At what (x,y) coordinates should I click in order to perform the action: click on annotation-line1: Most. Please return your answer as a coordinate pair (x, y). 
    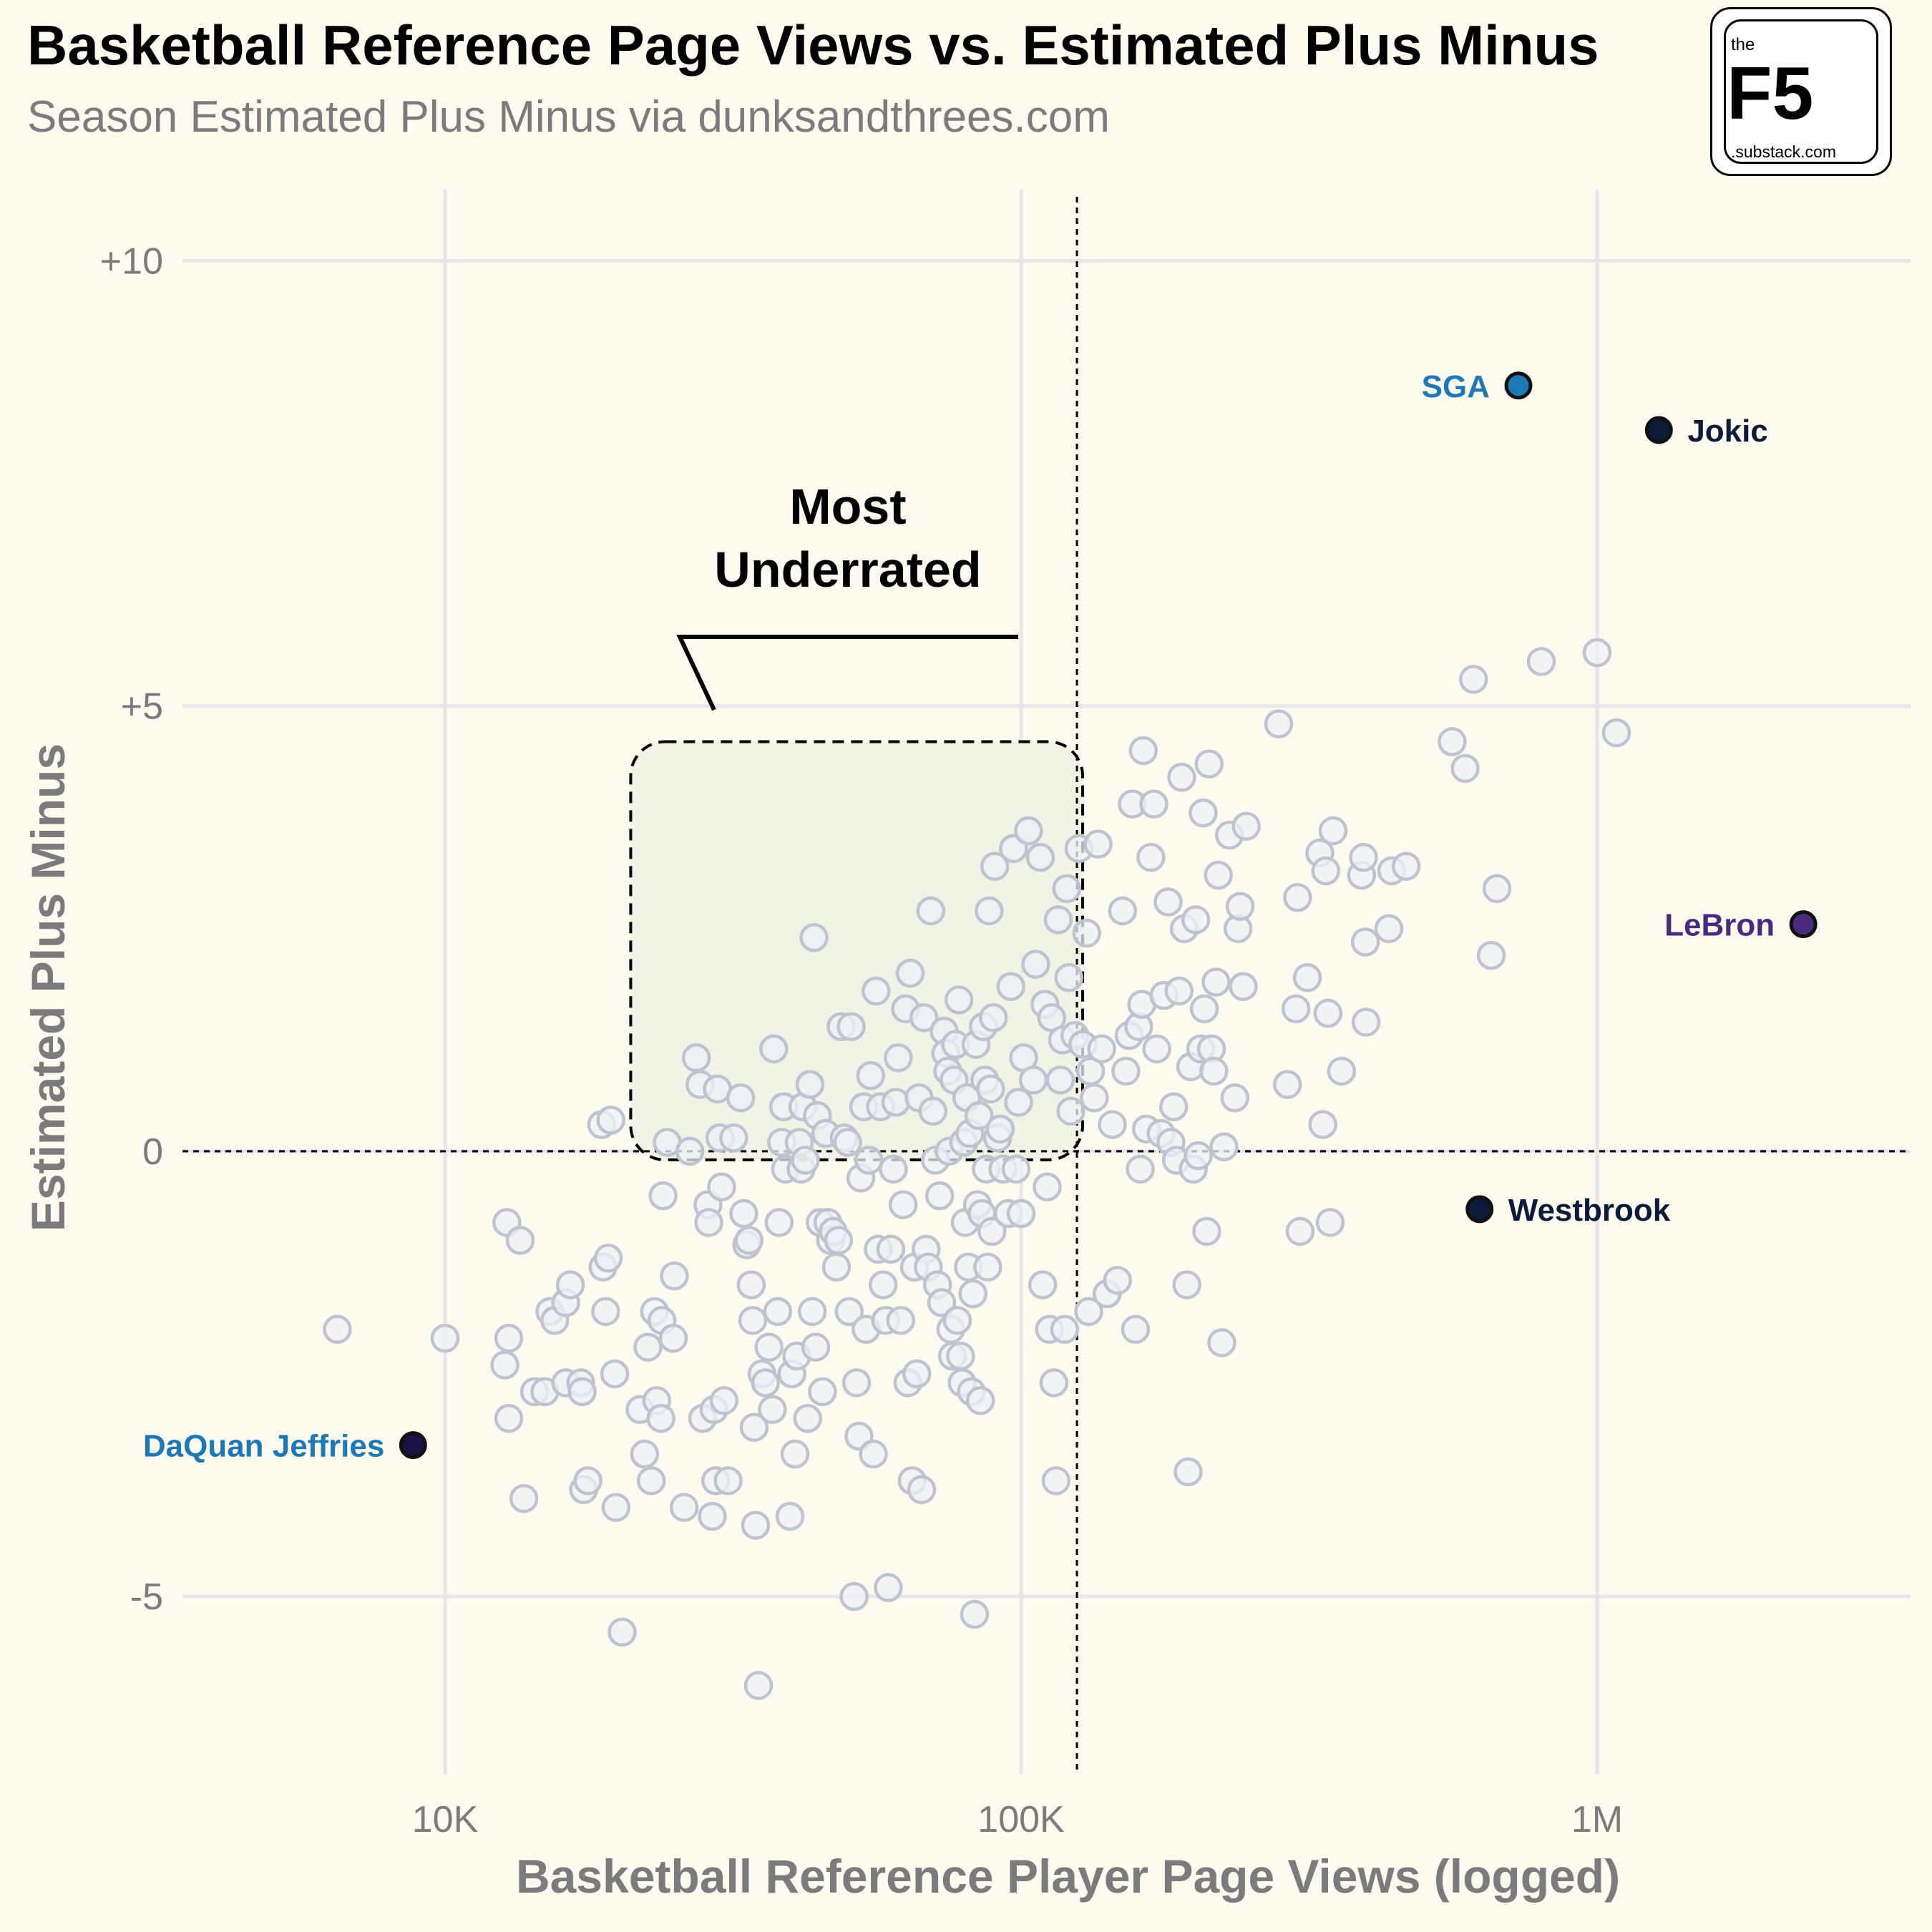
    Looking at the image, I should click on (847, 507).